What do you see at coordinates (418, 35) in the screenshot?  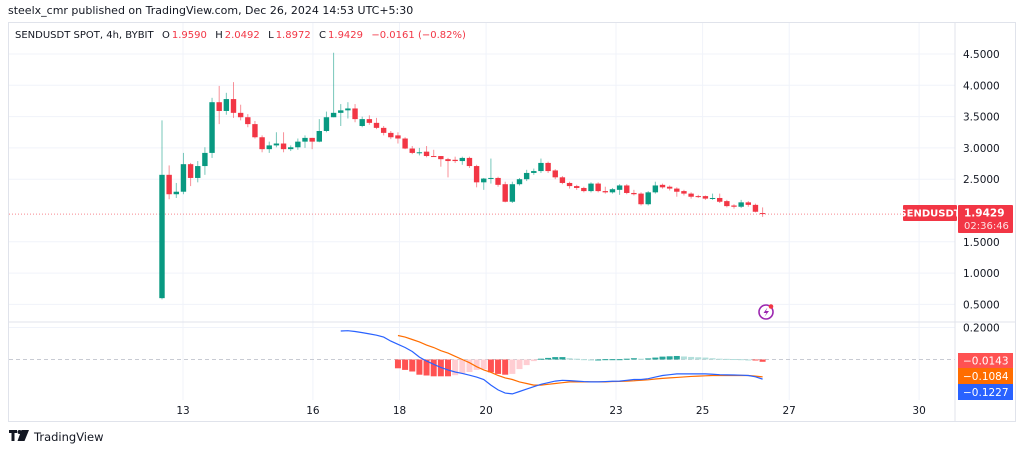 I see `change-value: −0.0161 (−0.82%)` at bounding box center [418, 35].